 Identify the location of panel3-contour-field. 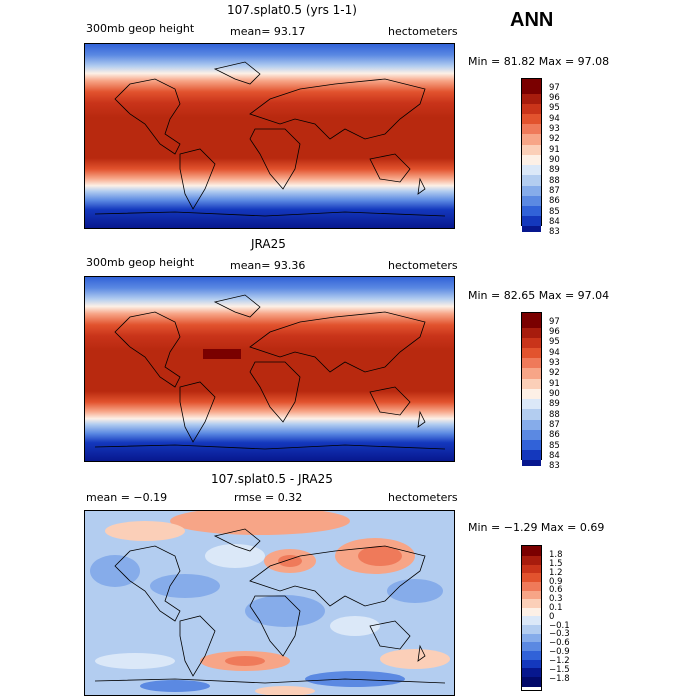
(269, 603).